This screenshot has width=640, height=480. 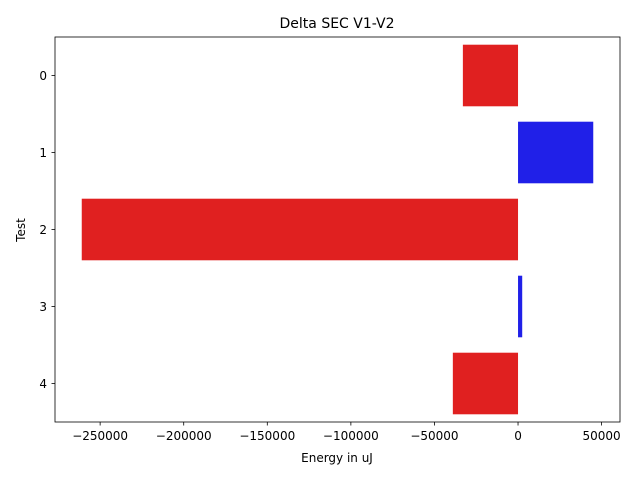 I want to click on y-axis-ticks: 0 1 2 3 4, so click(x=47, y=230).